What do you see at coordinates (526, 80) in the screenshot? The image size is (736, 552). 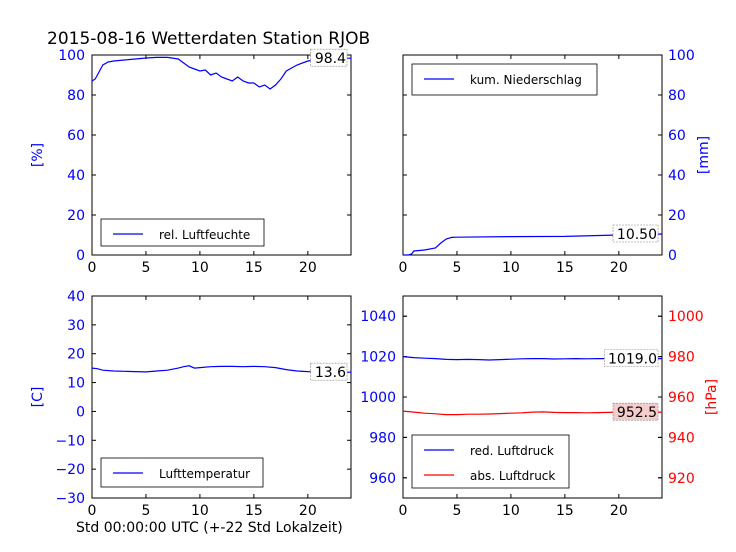 I see `legend-label: kum. Niederschlag` at bounding box center [526, 80].